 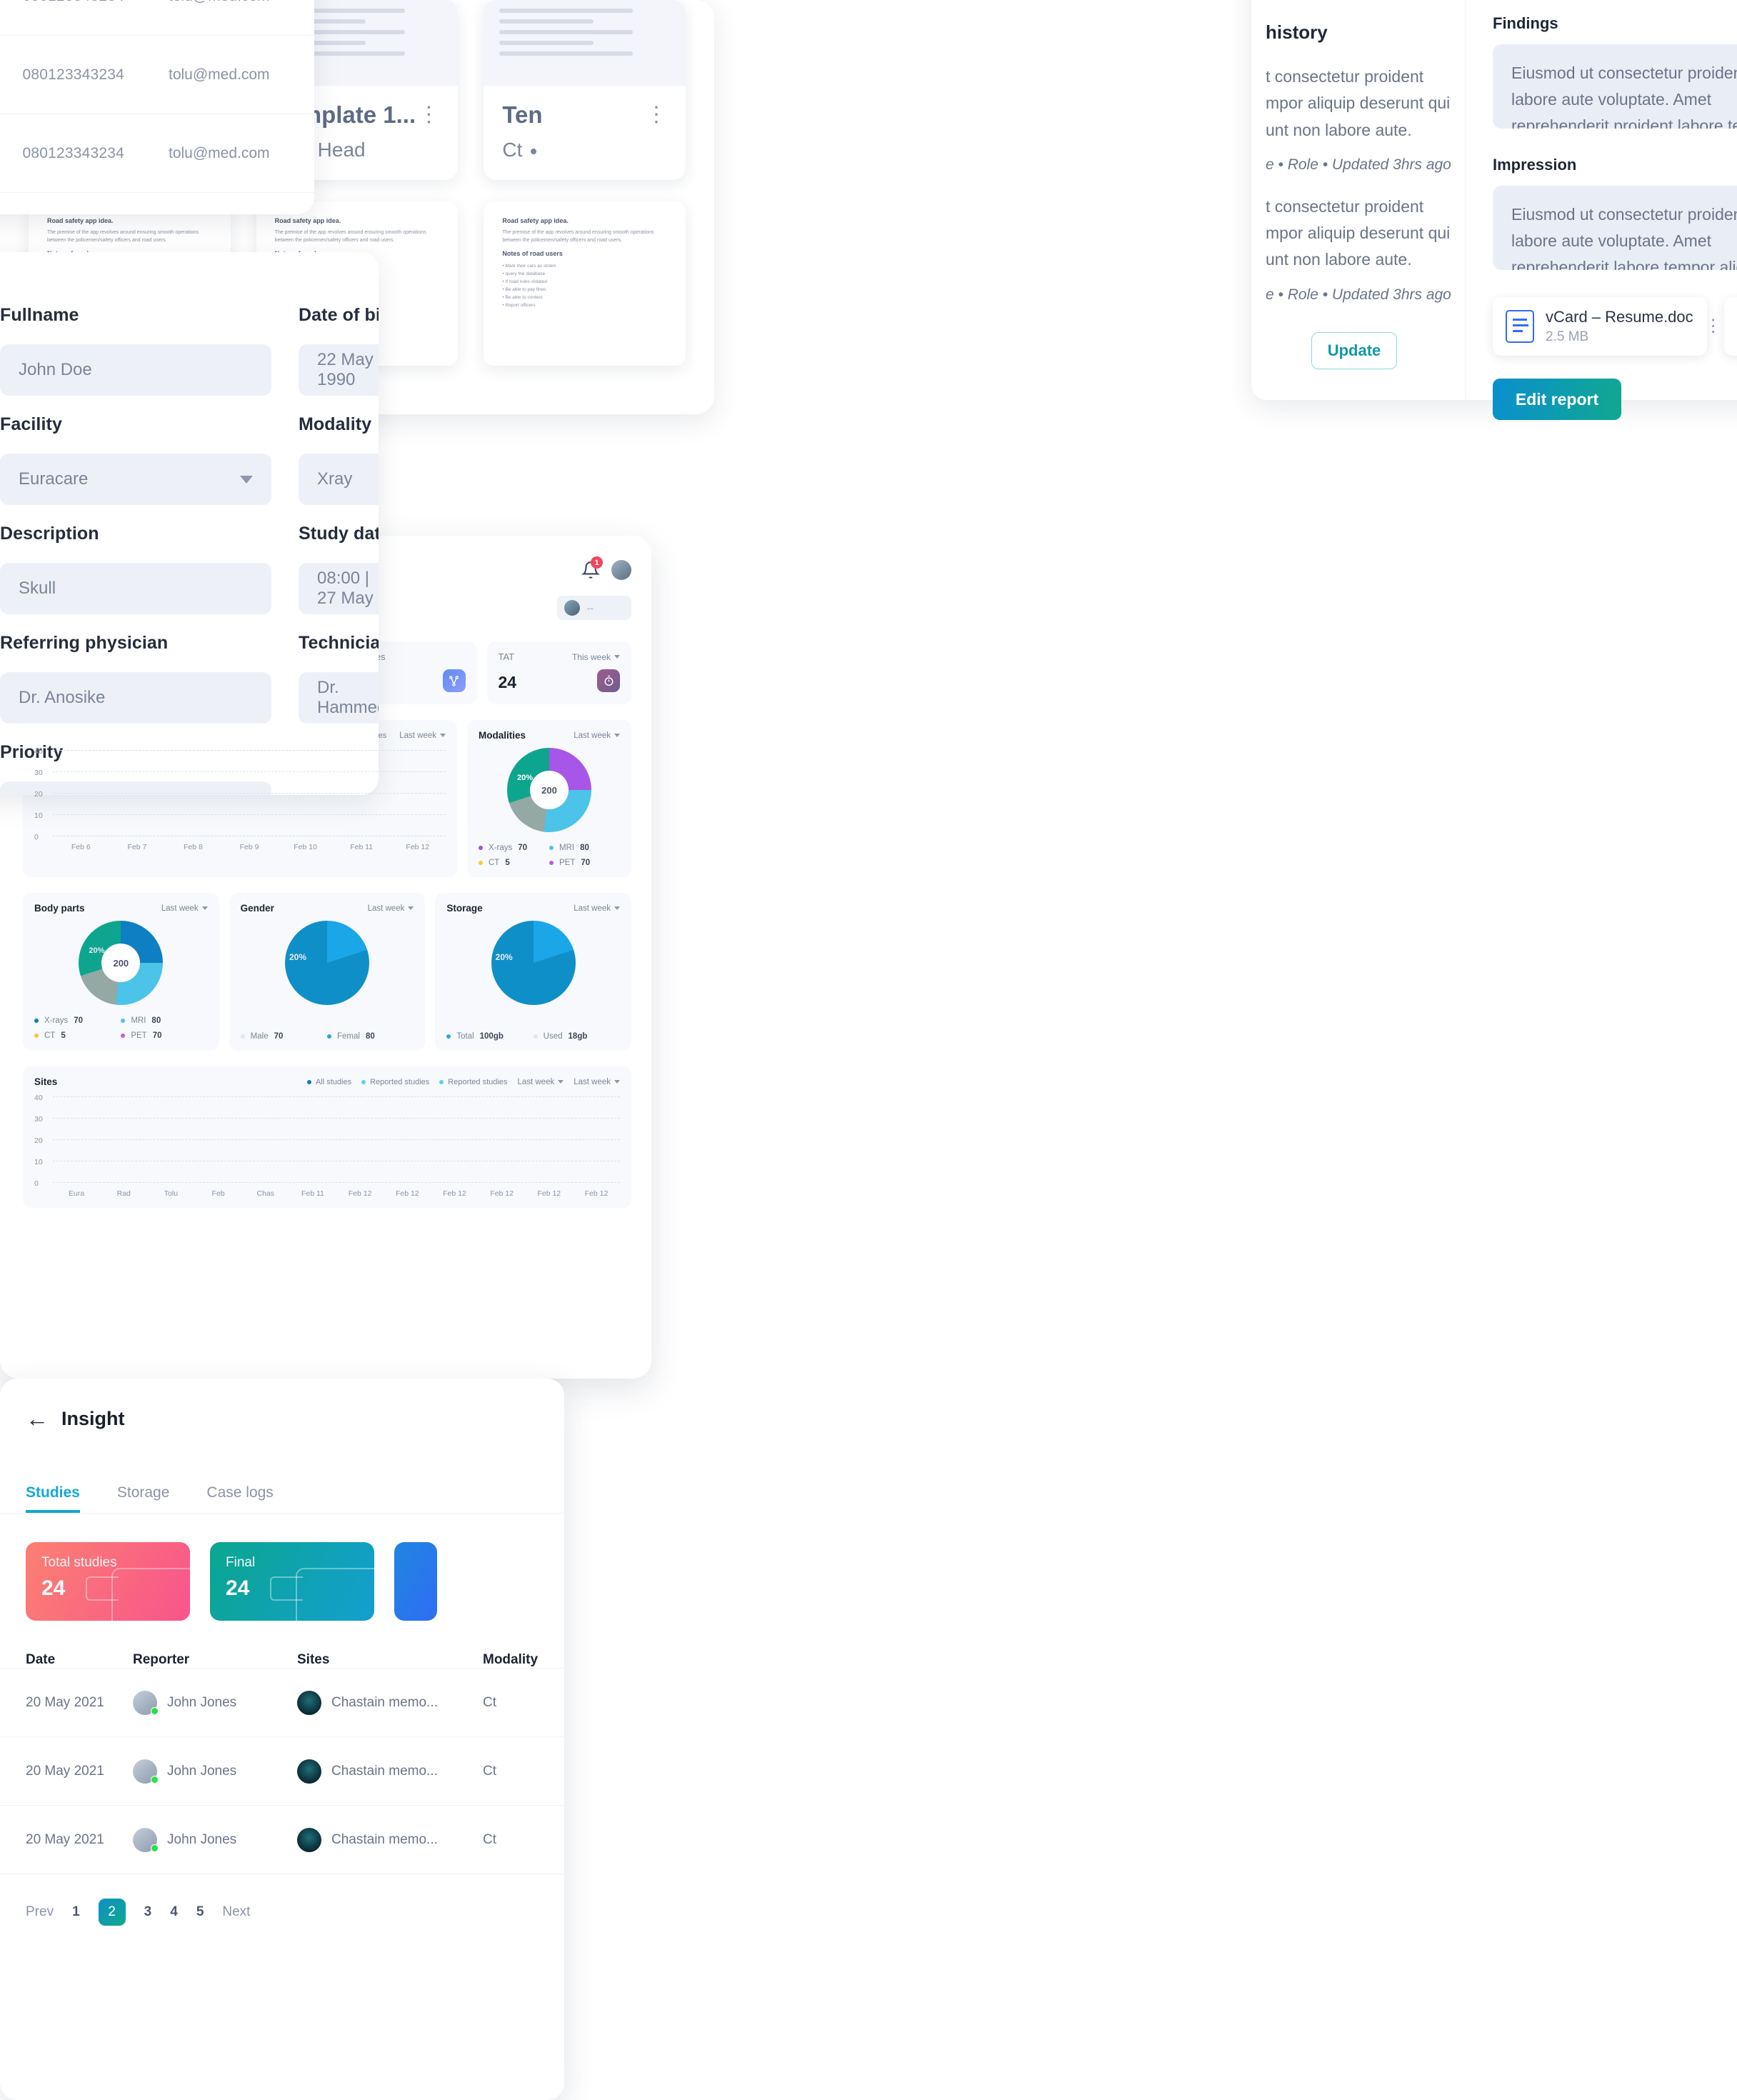 I want to click on legend-item: PET 70, so click(x=164, y=1035).